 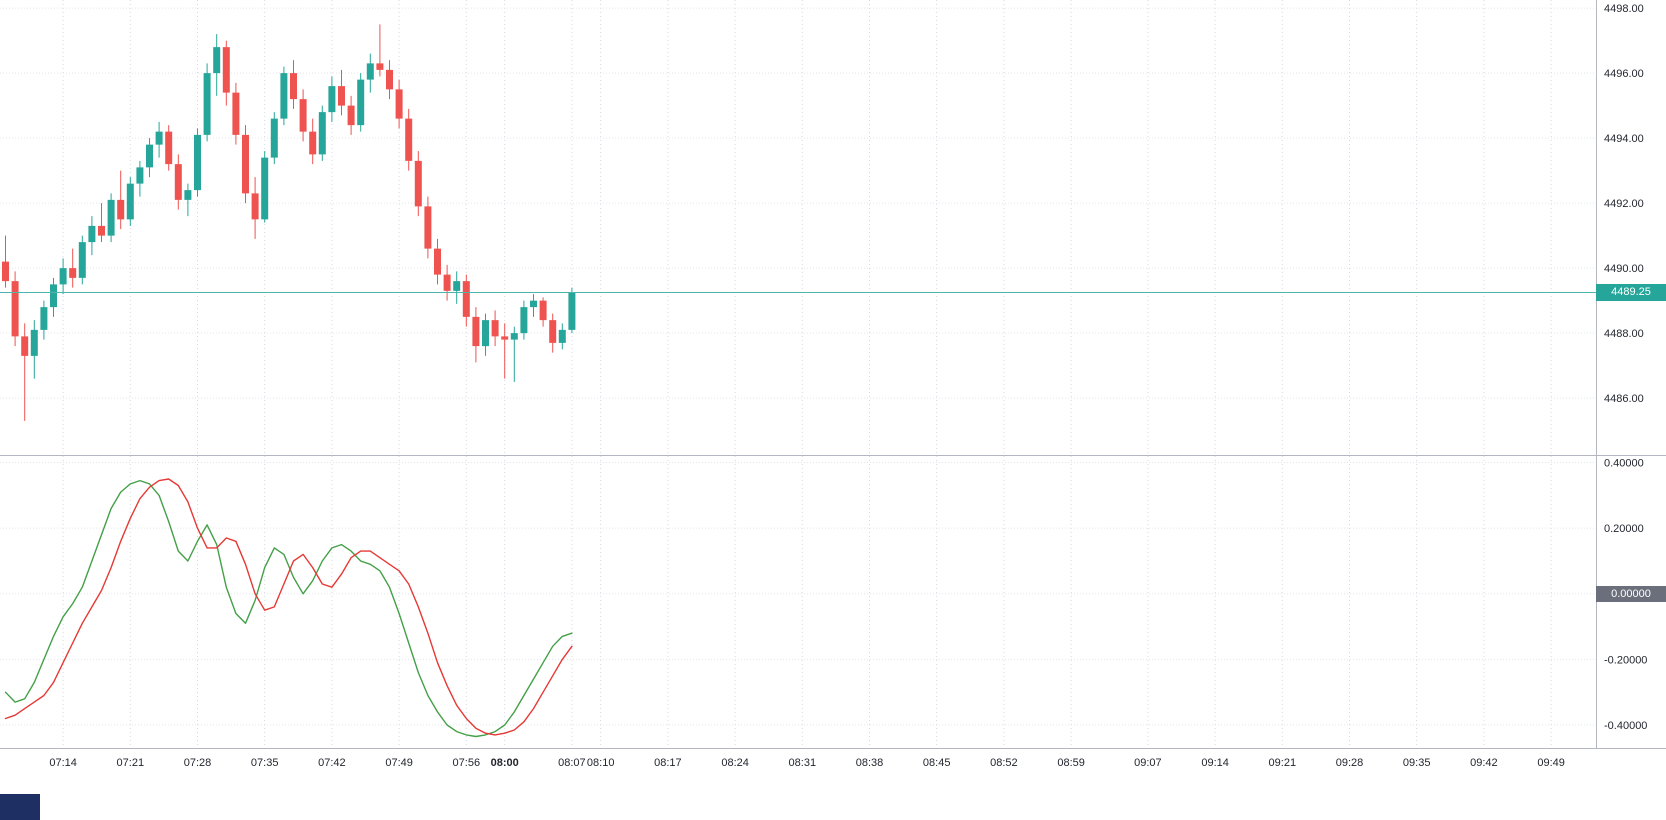 What do you see at coordinates (1631, 593) in the screenshot?
I see `zero-level-label: 0.00000` at bounding box center [1631, 593].